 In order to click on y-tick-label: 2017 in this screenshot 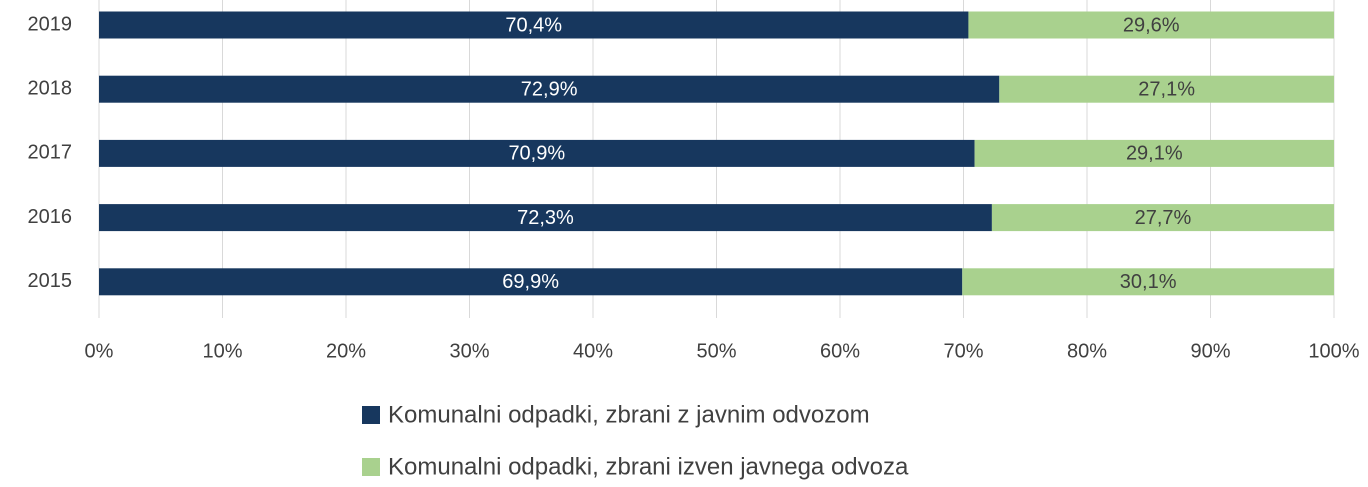, I will do `click(50, 153)`.